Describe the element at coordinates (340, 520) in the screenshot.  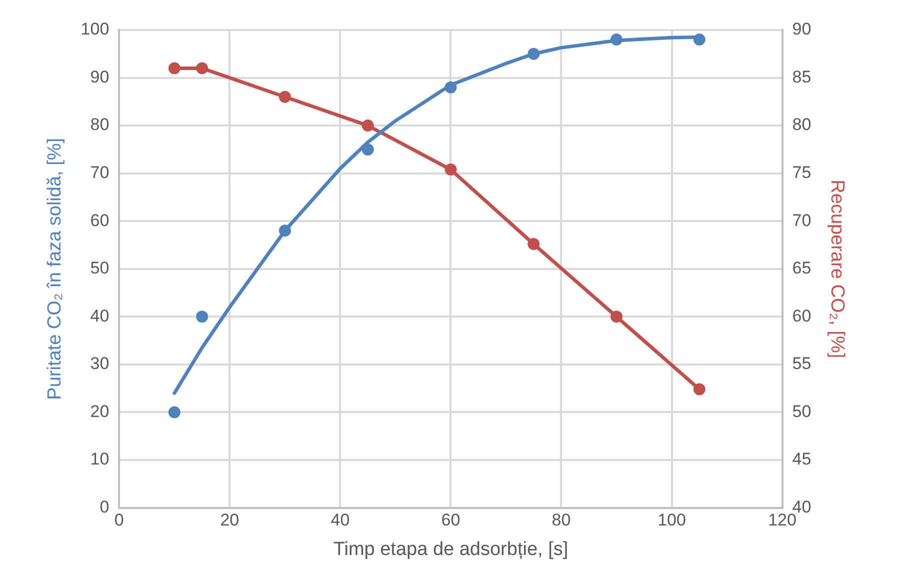
I see `x-tick-label: 40` at that location.